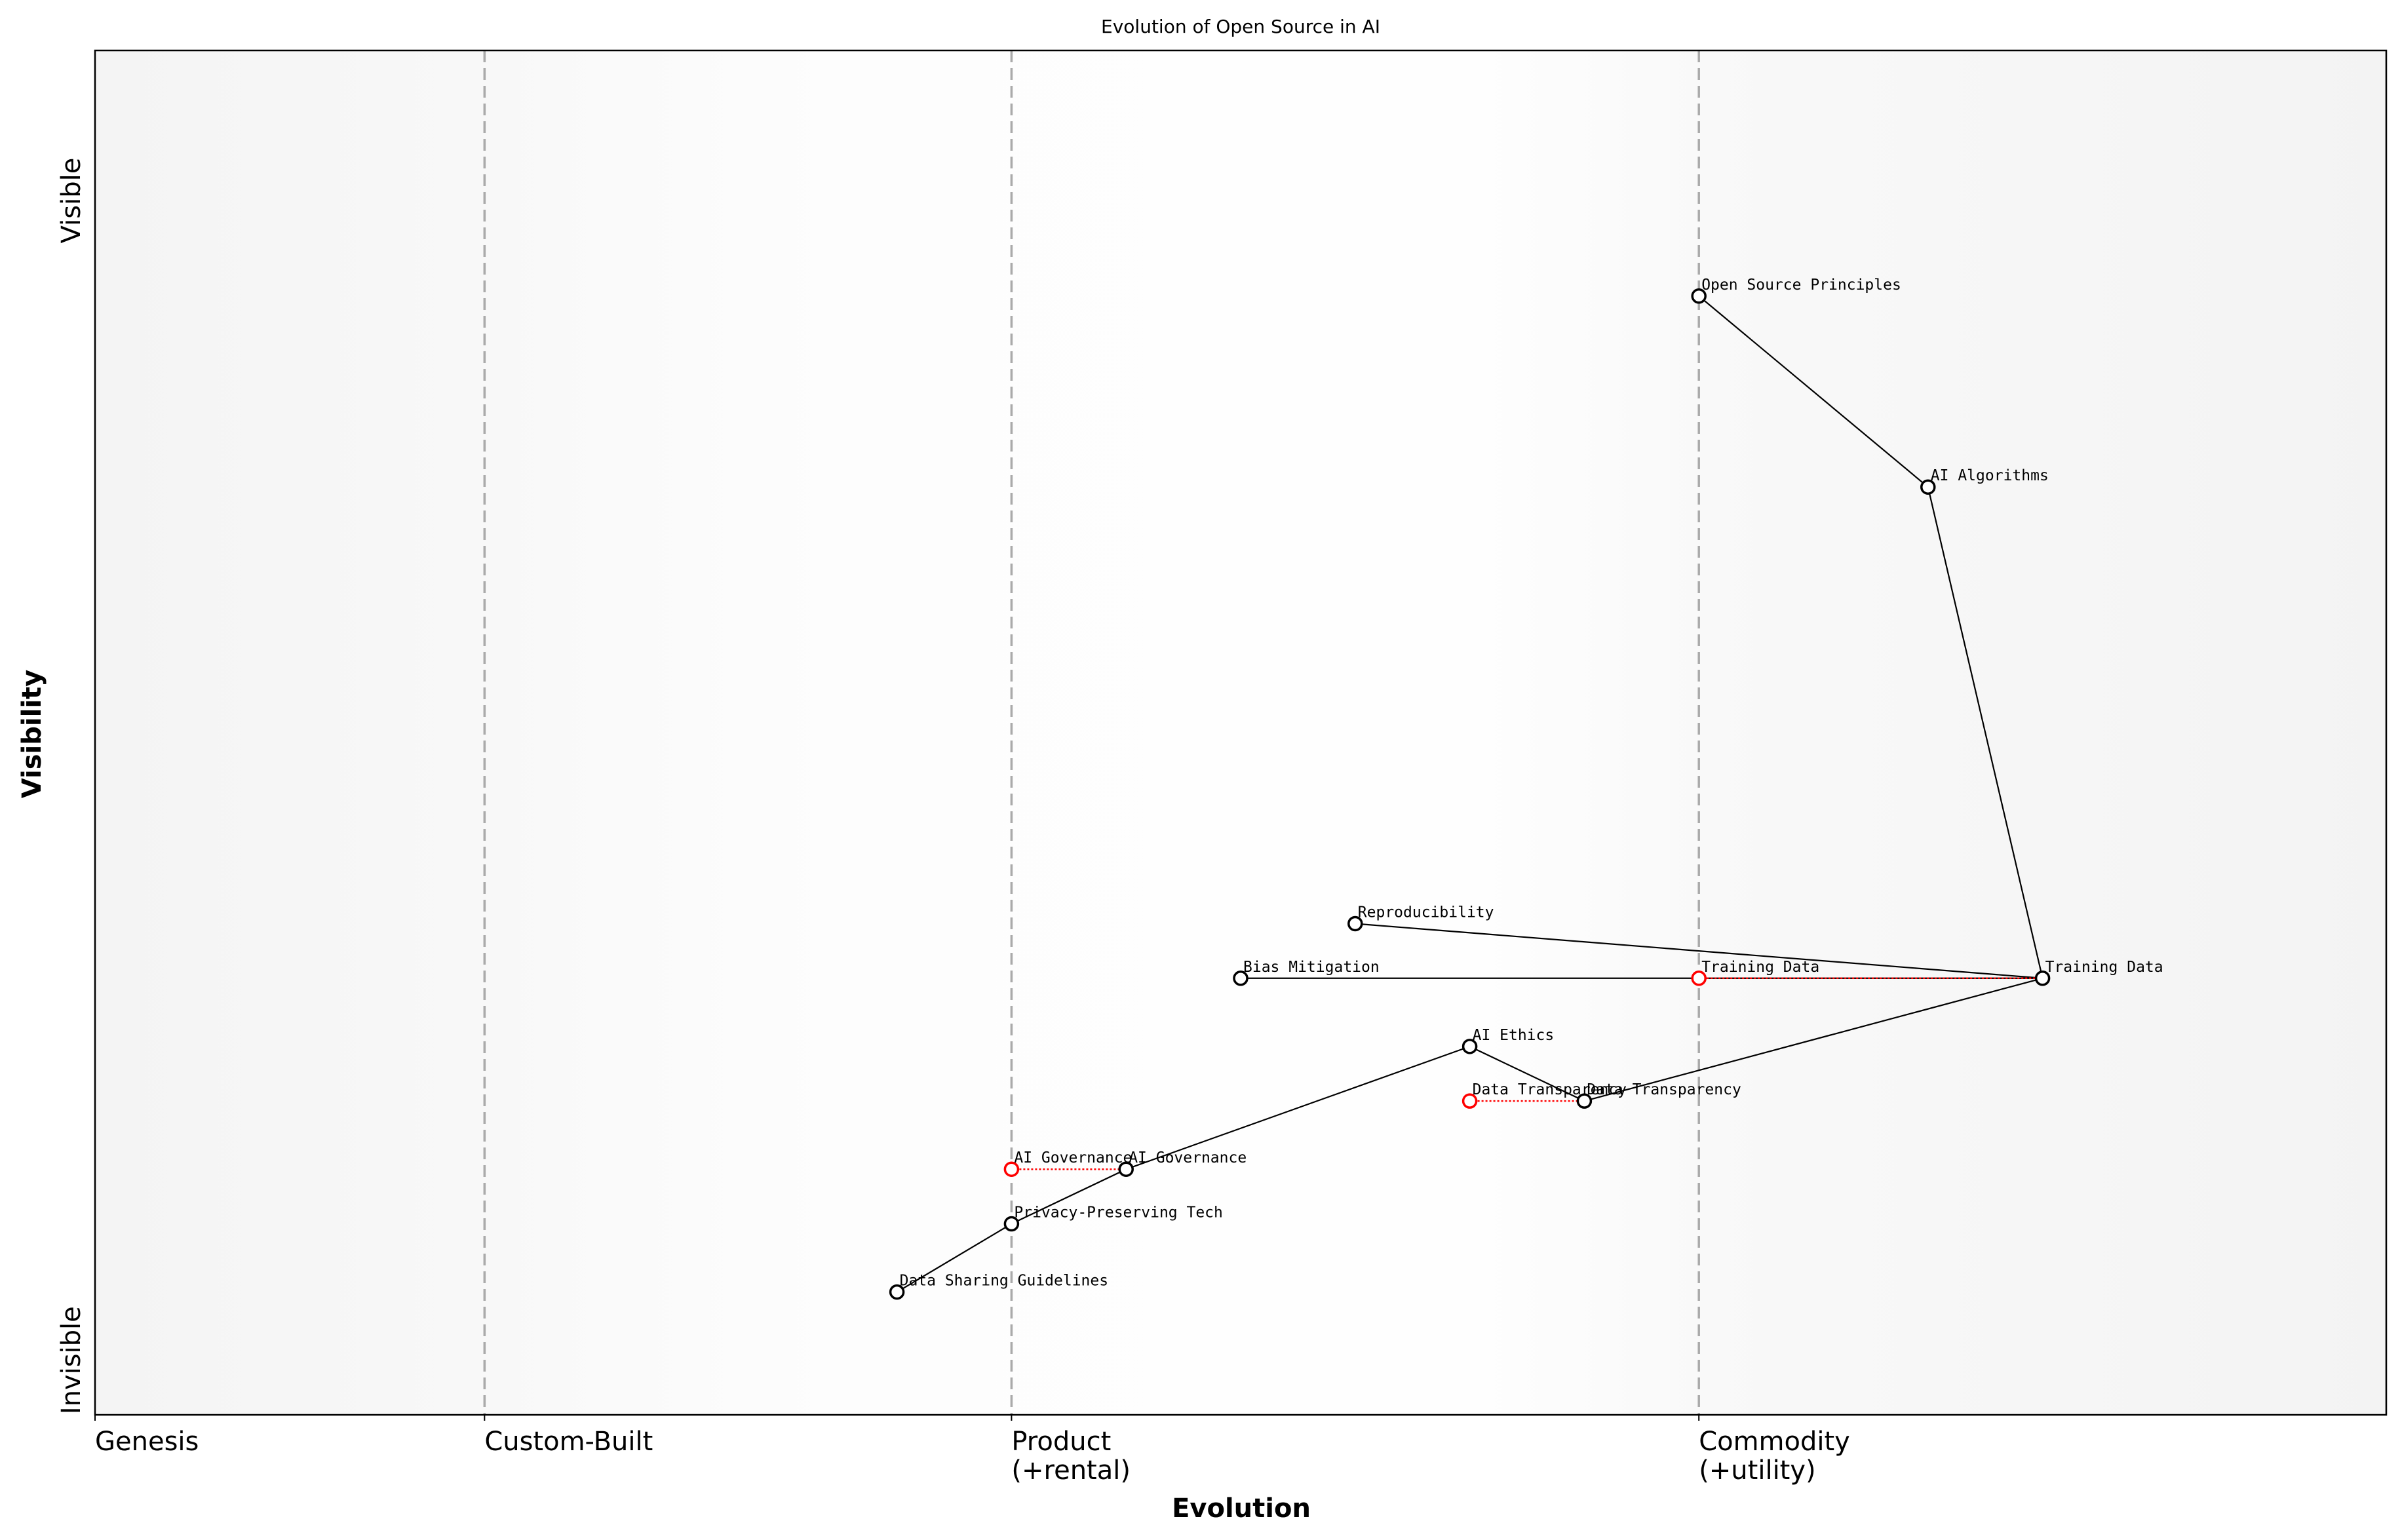 This screenshot has width=2400, height=1540. What do you see at coordinates (1188, 1157) in the screenshot?
I see `component-label-ai-governance: AI Governance` at bounding box center [1188, 1157].